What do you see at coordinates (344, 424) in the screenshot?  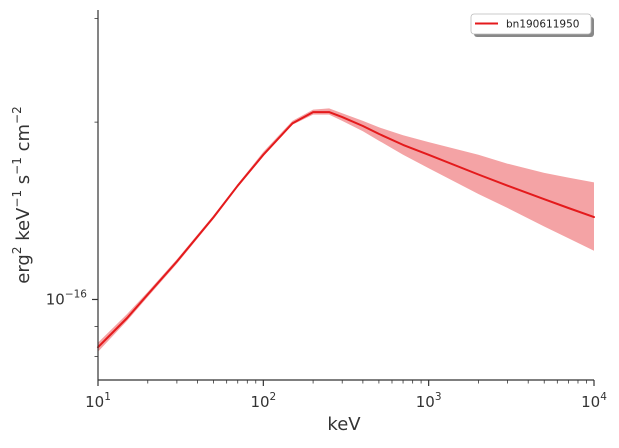 I see `x-axis-label: keV` at bounding box center [344, 424].